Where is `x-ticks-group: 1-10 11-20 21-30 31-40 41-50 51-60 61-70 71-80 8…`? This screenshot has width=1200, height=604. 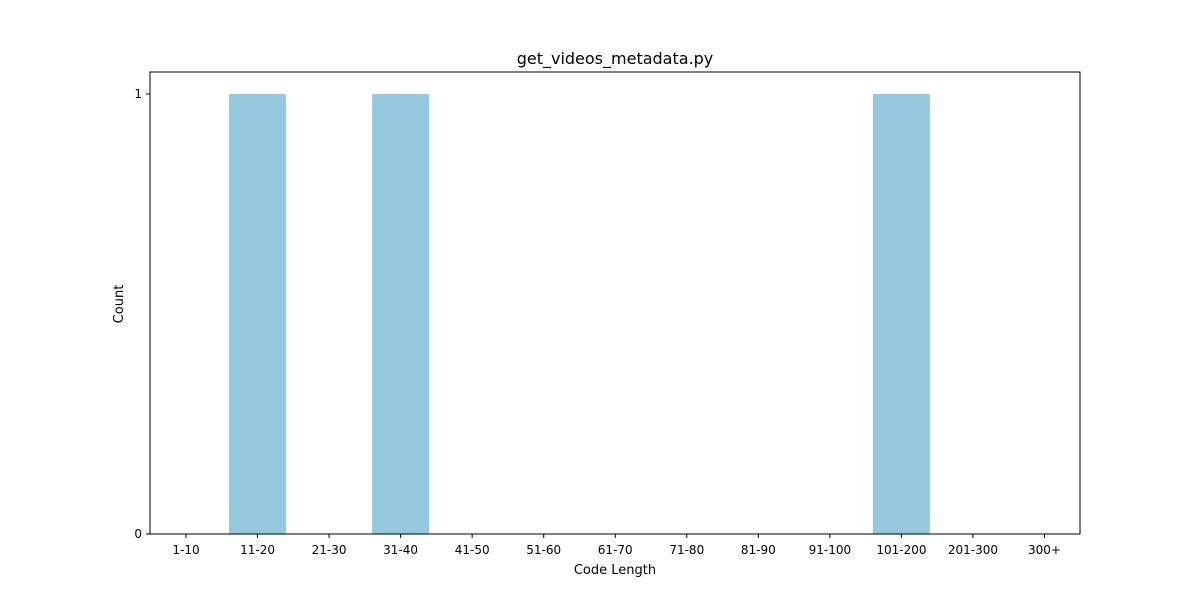
x-ticks-group: 1-10 11-20 21-30 31-40 41-50 51-60 61-70 71-80 8… is located at coordinates (616, 545).